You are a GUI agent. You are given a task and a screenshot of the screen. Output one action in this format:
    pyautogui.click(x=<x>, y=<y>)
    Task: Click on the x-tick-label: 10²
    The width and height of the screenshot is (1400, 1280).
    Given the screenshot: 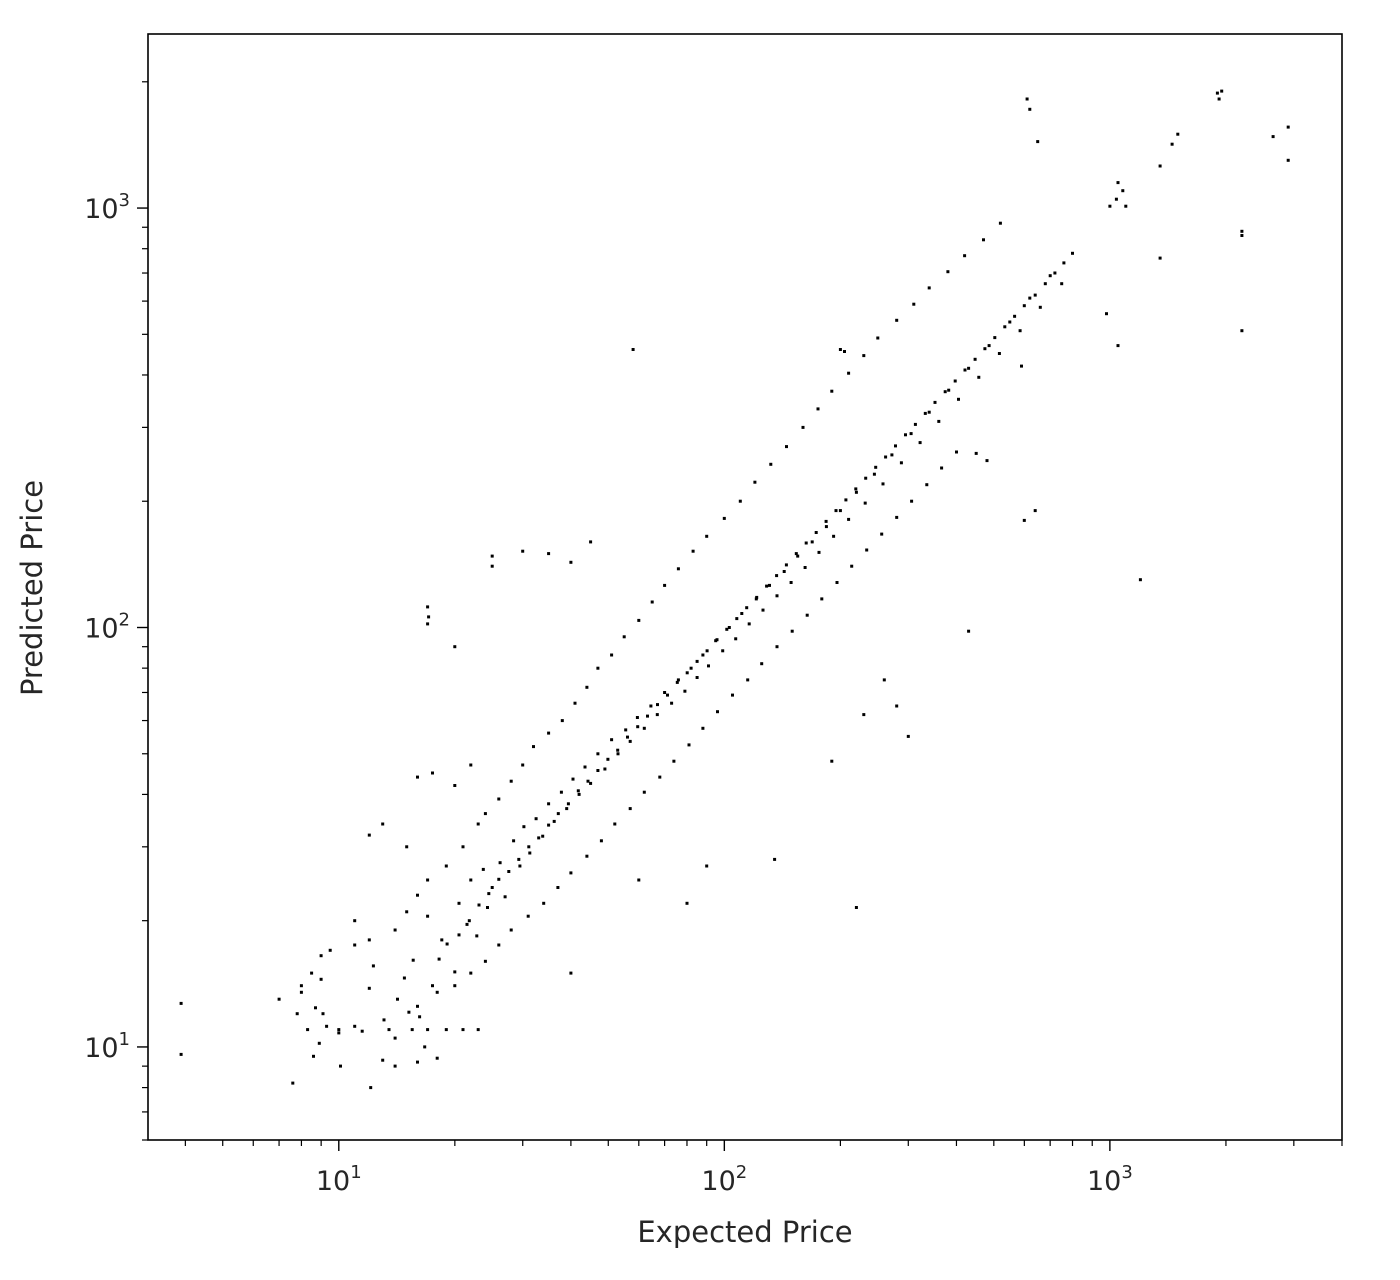 What is the action you would take?
    pyautogui.click(x=724, y=1179)
    